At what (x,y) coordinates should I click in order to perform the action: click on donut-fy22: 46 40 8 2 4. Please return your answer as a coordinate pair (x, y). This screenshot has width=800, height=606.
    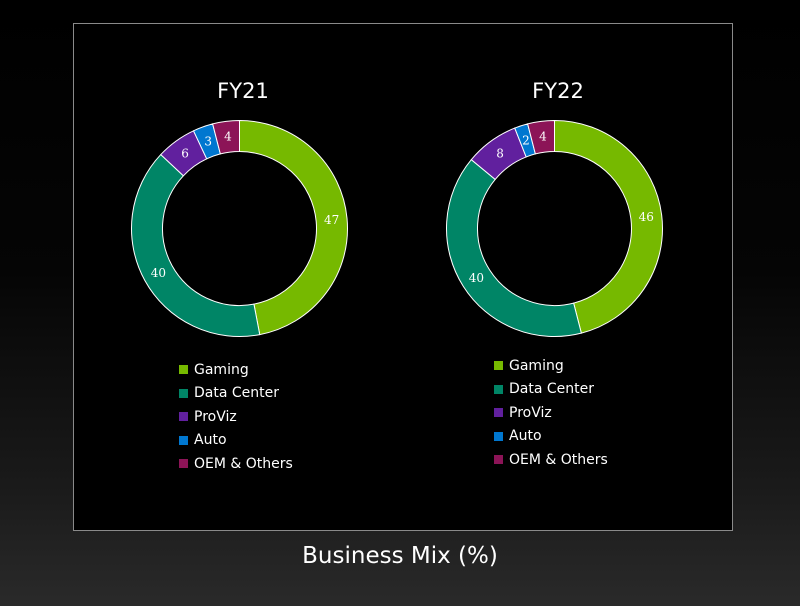
    Looking at the image, I should click on (554, 228).